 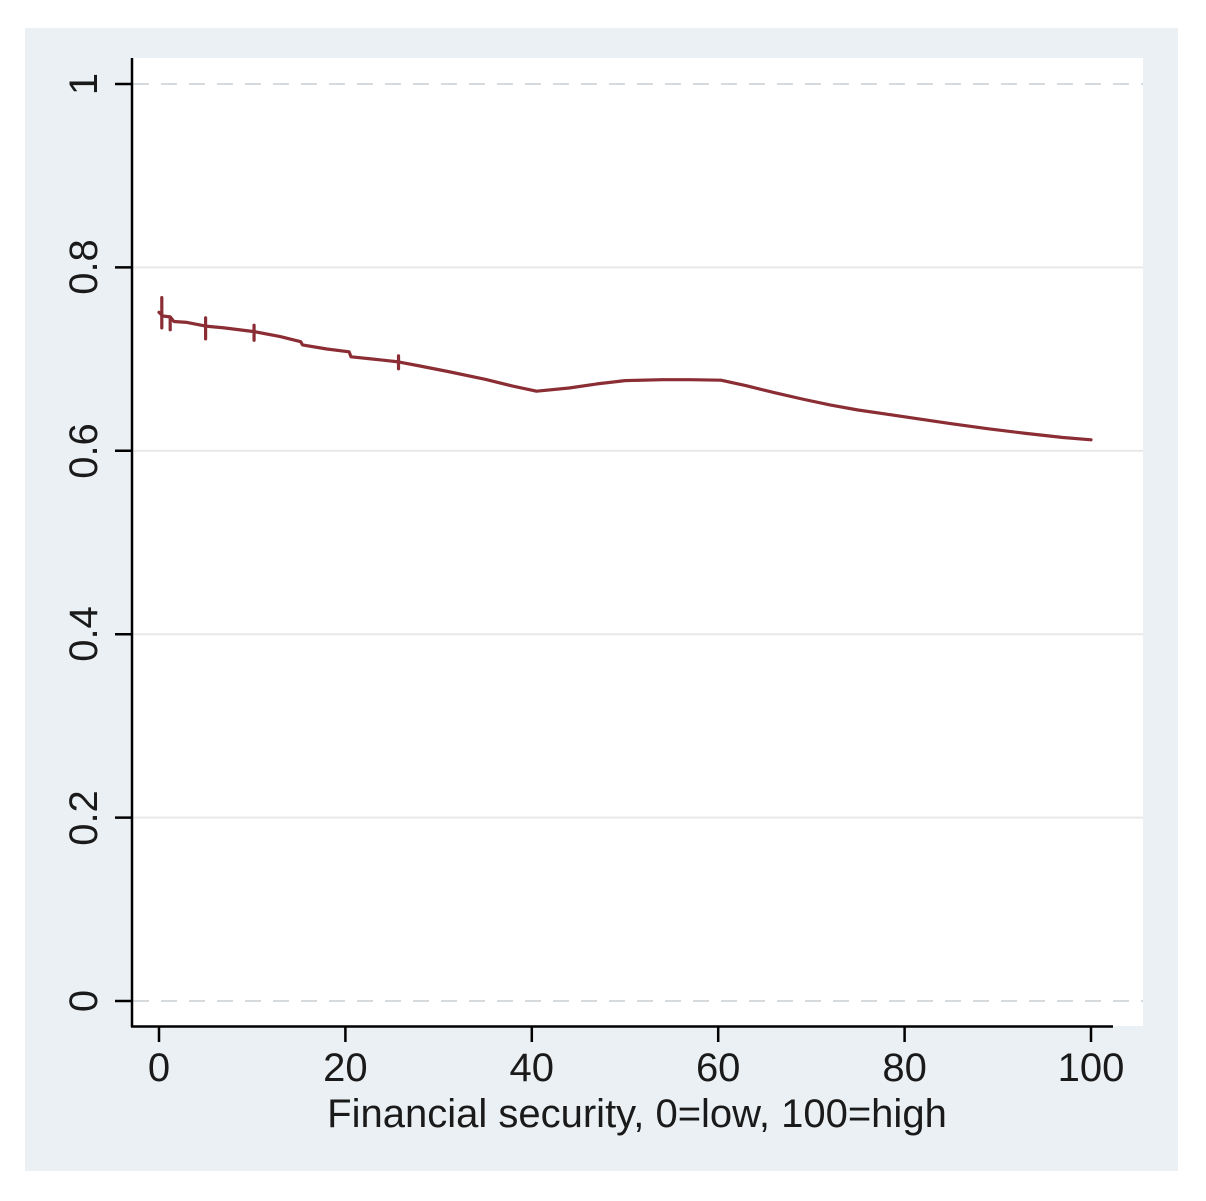 What do you see at coordinates (84, 817) in the screenshot?
I see `y-tick-label: 0.2` at bounding box center [84, 817].